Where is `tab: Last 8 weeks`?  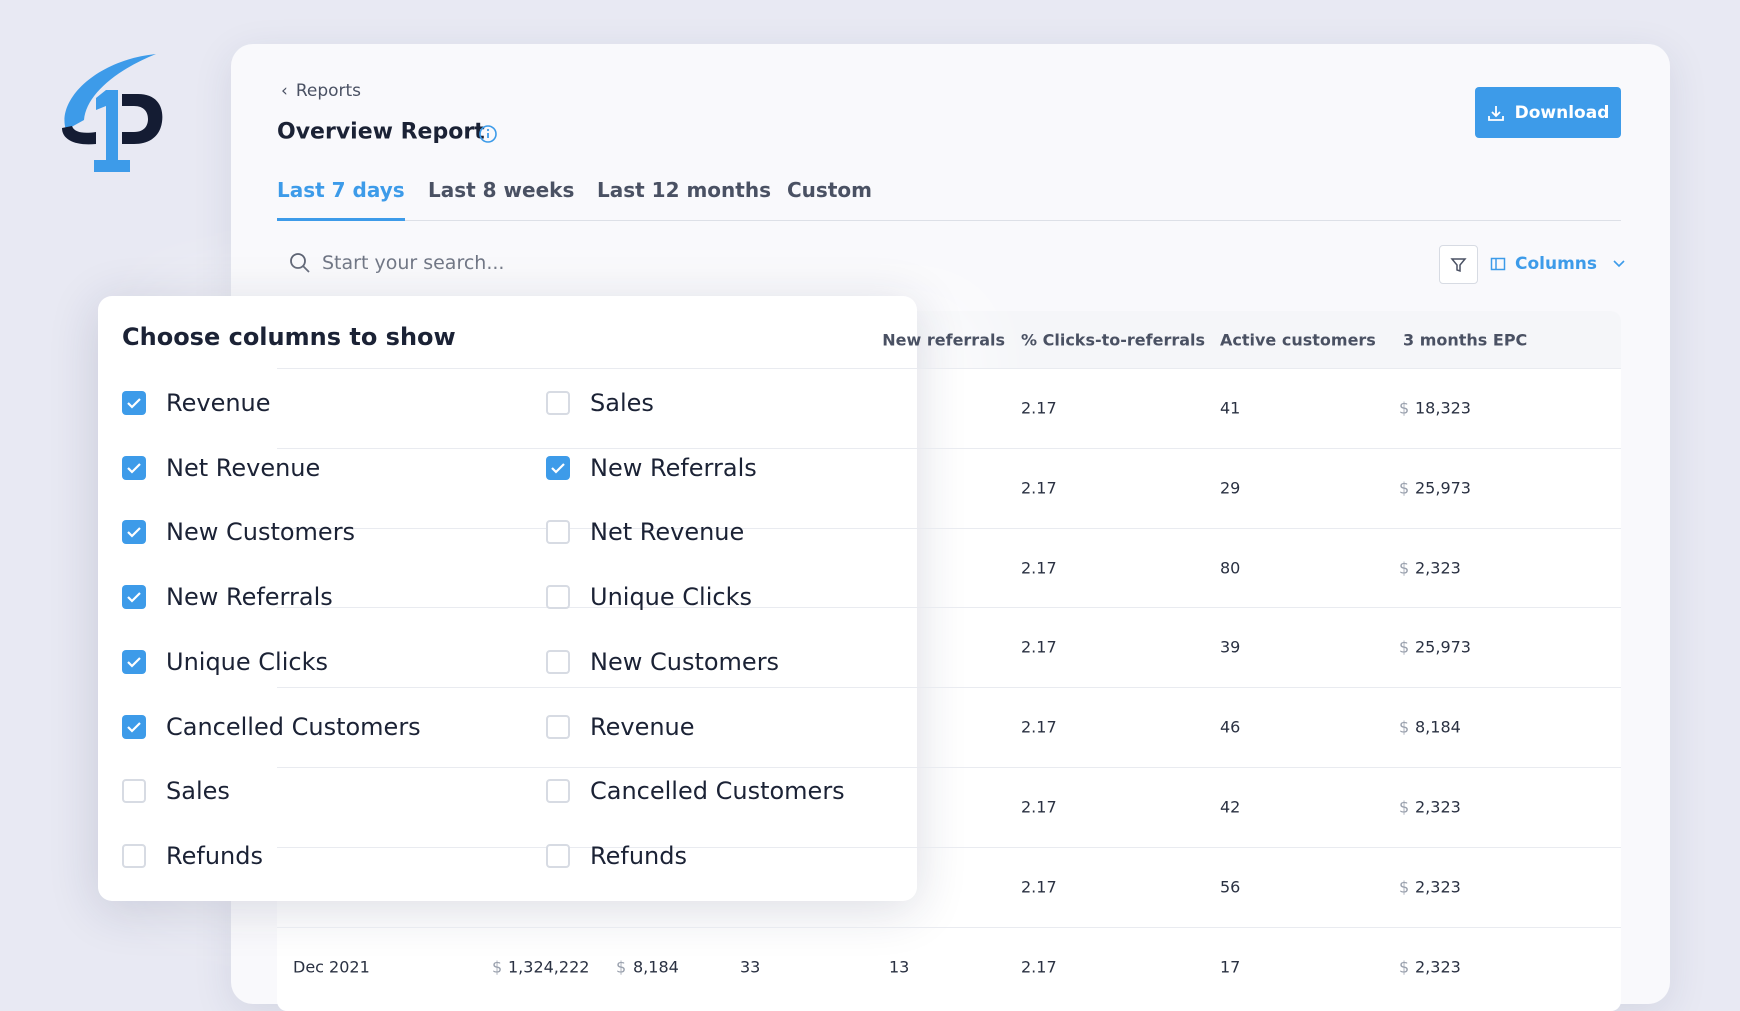
tab: Last 8 weeks is located at coordinates (501, 190).